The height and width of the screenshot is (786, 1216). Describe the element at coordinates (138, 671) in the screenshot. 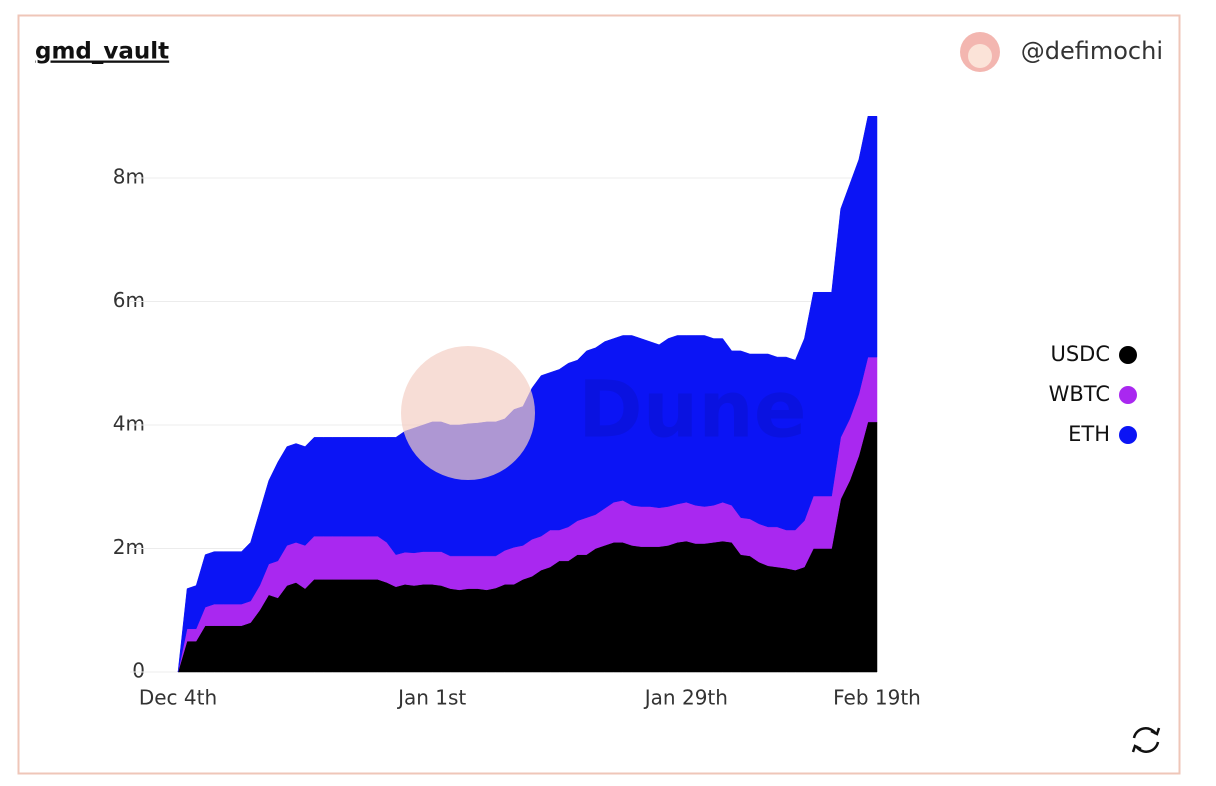

I see `y-tick-label: 0` at that location.